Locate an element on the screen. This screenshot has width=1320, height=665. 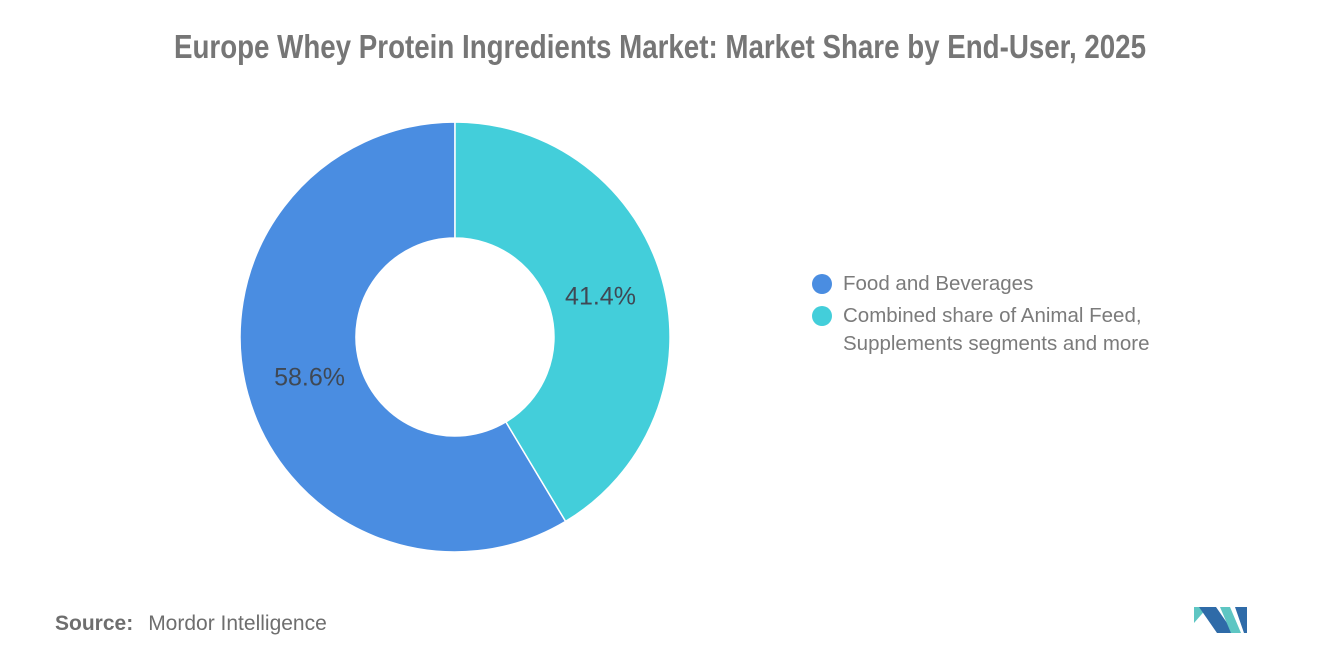
mordor-intelligence-logo is located at coordinates (1223, 619).